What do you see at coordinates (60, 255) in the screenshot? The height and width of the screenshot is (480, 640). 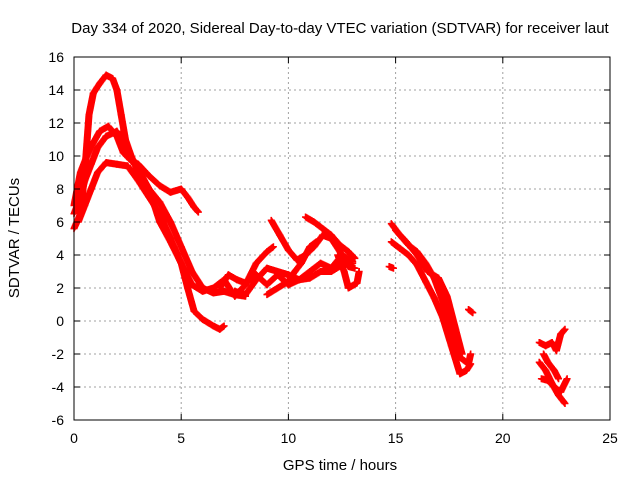 I see `y-tick-label: 4` at bounding box center [60, 255].